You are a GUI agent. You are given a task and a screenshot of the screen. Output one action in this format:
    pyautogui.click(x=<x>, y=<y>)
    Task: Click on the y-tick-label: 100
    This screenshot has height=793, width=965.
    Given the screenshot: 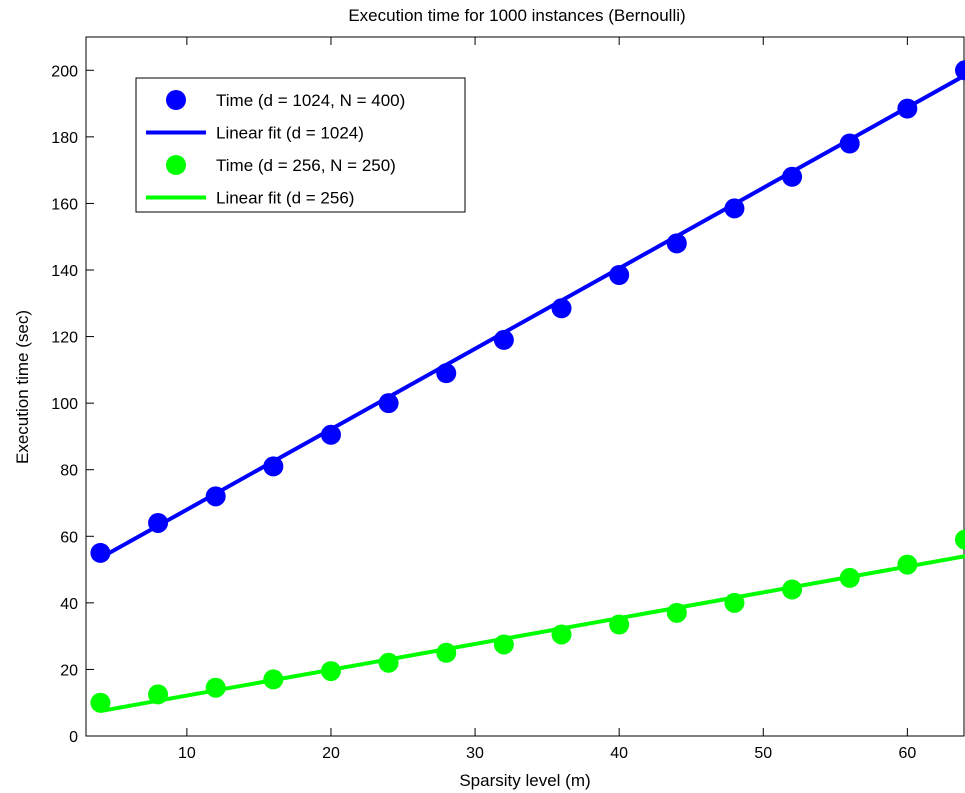 What is the action you would take?
    pyautogui.click(x=64, y=404)
    